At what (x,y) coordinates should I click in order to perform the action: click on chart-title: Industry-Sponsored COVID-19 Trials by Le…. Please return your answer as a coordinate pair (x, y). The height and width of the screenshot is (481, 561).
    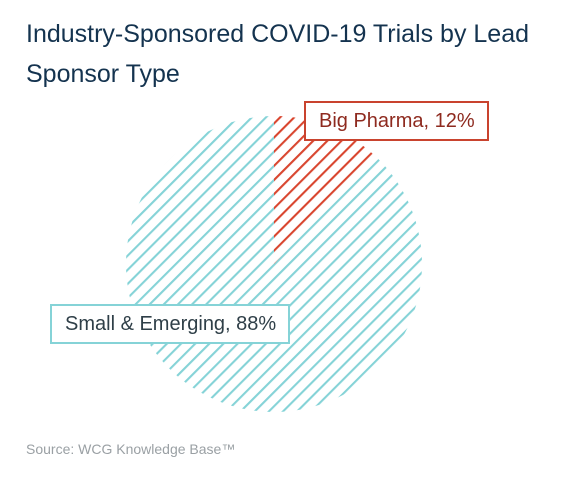
    Looking at the image, I should click on (278, 54).